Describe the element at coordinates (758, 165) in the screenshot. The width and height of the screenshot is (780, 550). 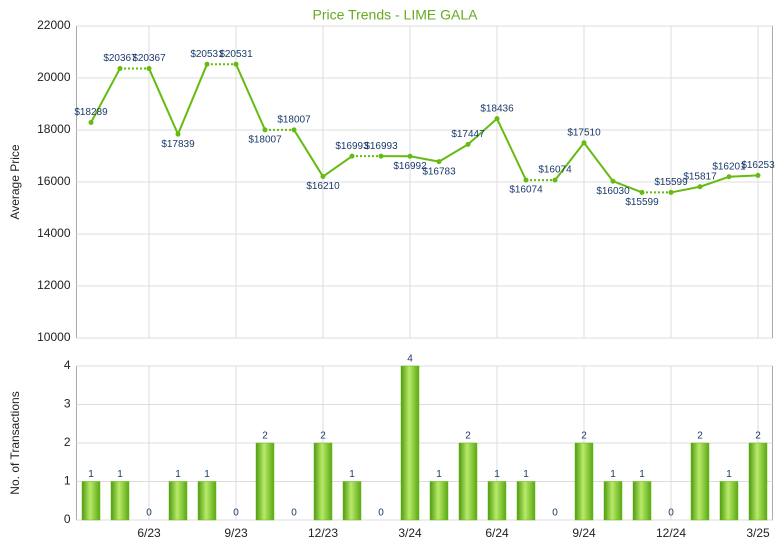
I see `data-label: $16253` at that location.